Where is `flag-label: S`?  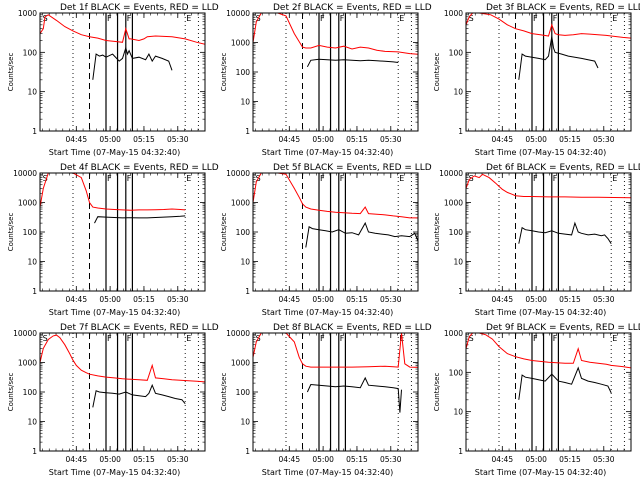 flag-label: S is located at coordinates (45, 178).